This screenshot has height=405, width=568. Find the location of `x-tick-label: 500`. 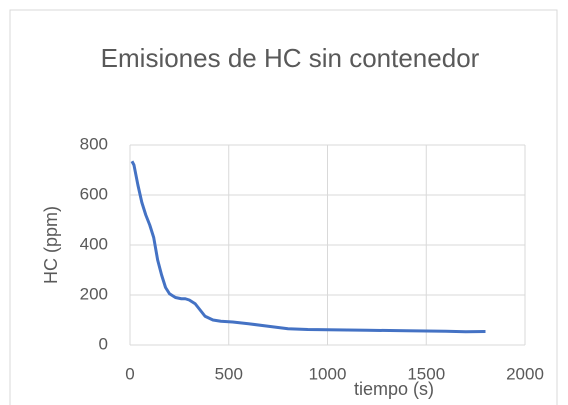

x-tick-label: 500 is located at coordinates (229, 373).